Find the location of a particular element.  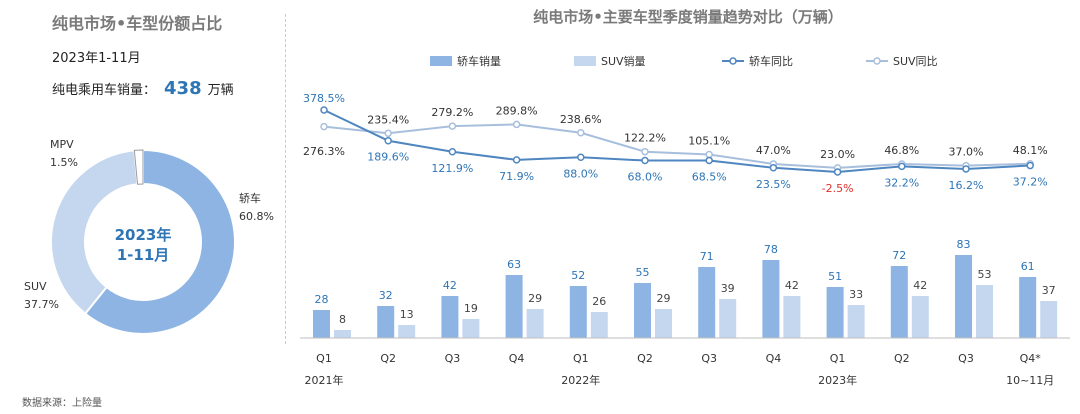

line-sedan-yoy is located at coordinates (677, 141).